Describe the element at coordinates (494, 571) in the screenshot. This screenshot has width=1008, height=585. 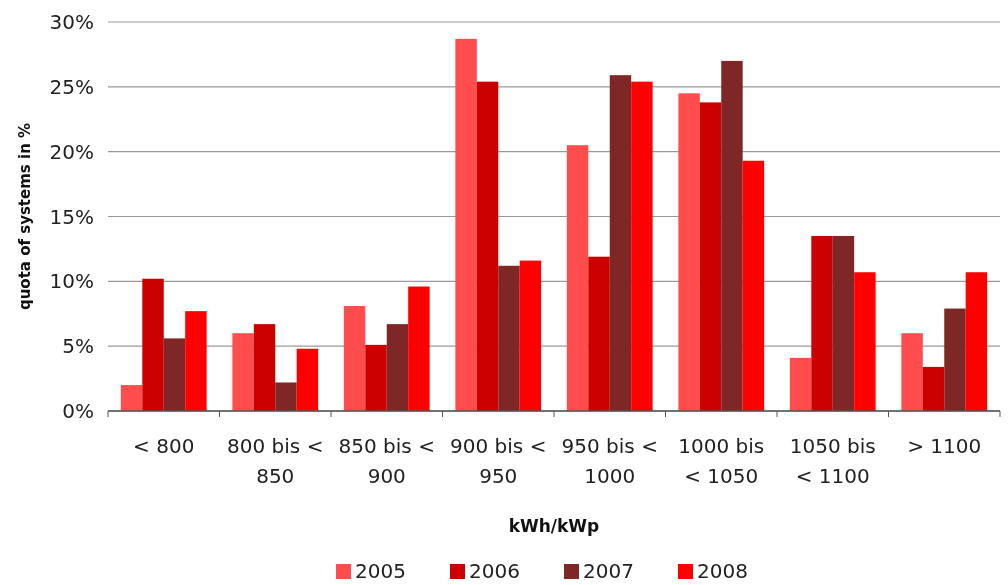
I see `legend-label: 2006` at that location.